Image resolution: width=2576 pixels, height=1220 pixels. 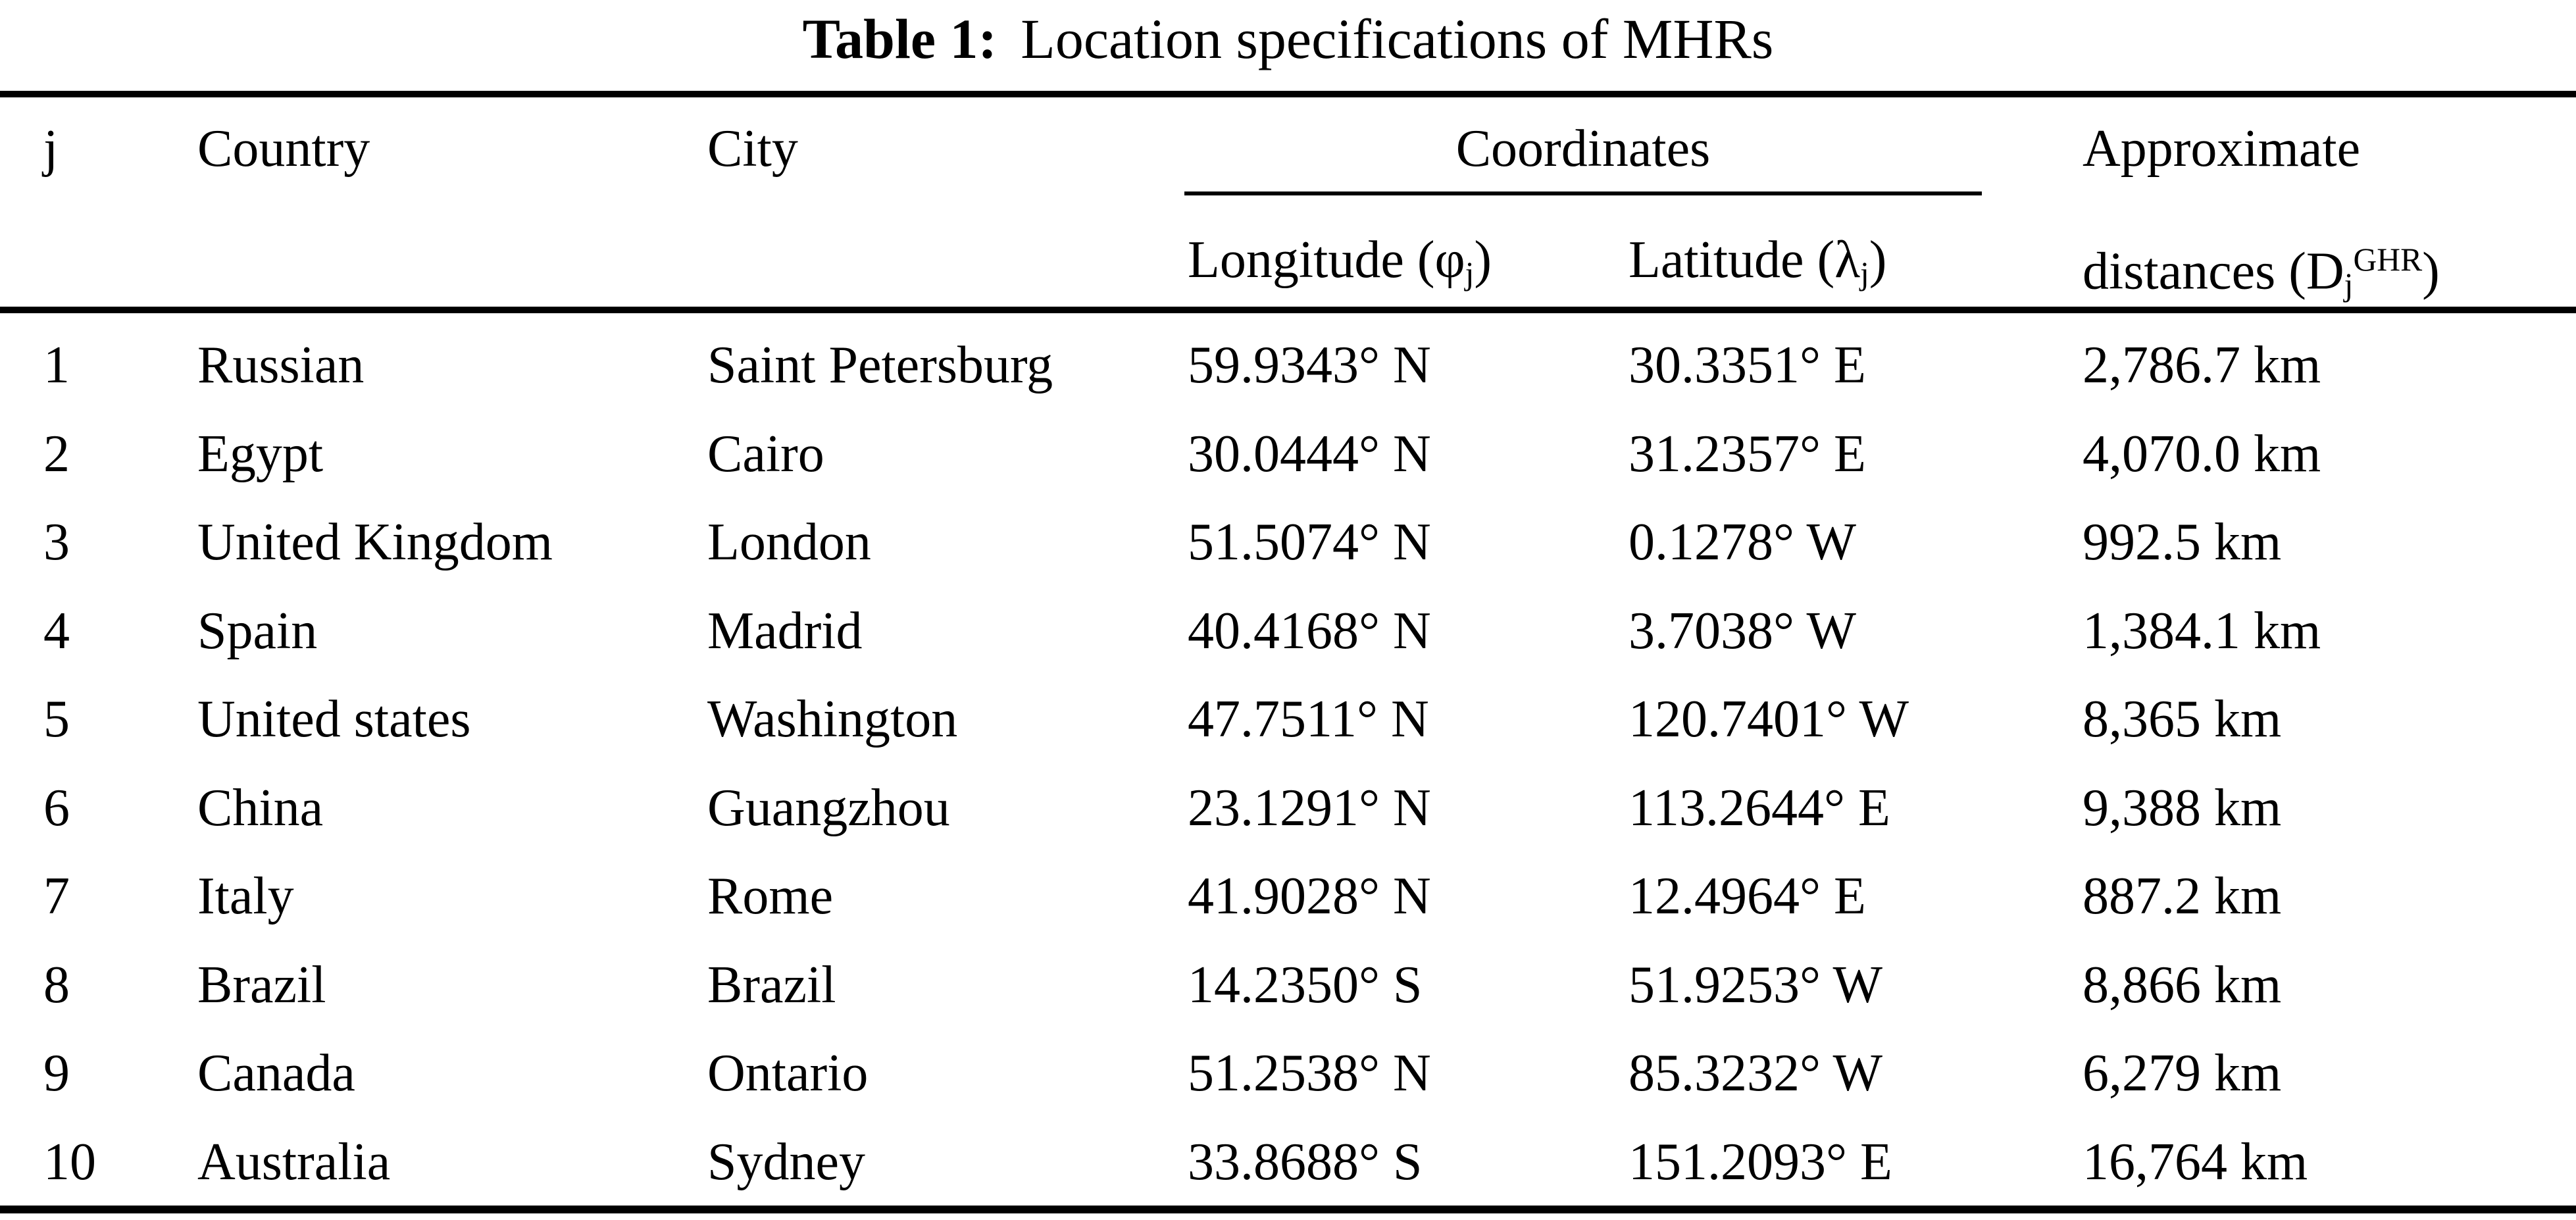 What do you see at coordinates (257, 630) in the screenshot?
I see `cell-country: Spain` at bounding box center [257, 630].